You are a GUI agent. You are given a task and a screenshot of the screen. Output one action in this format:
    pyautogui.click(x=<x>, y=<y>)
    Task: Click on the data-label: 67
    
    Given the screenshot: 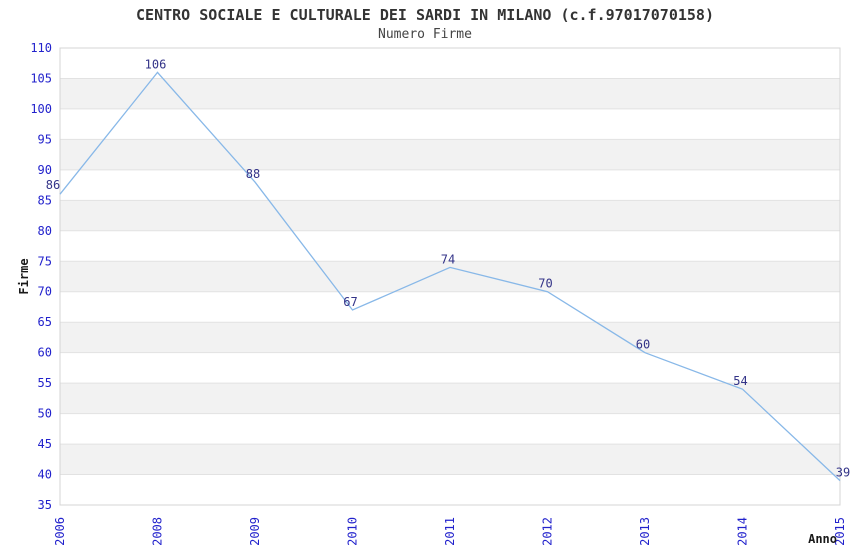 What is the action you would take?
    pyautogui.click(x=350, y=302)
    